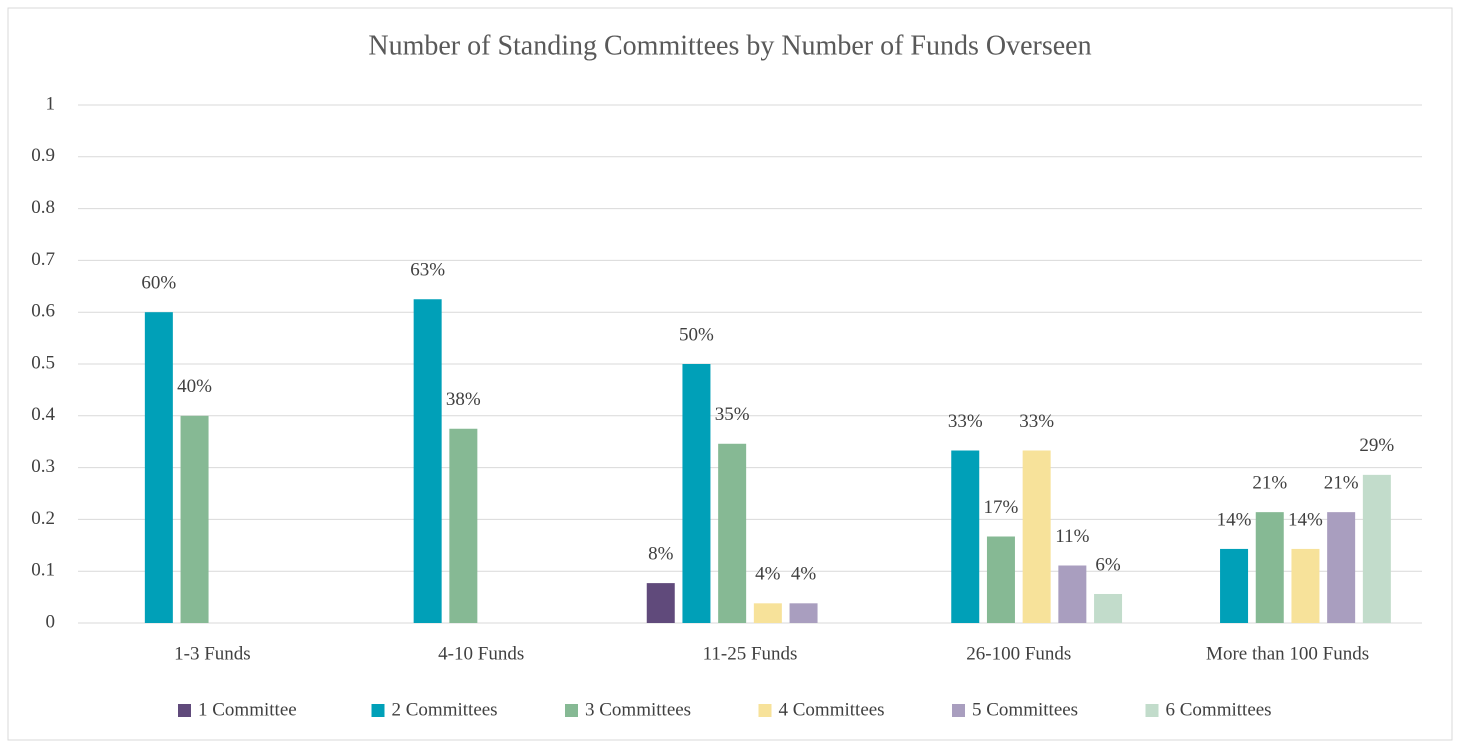  Describe the element at coordinates (43, 207) in the screenshot. I see `y-tick-label: 0.8` at that location.